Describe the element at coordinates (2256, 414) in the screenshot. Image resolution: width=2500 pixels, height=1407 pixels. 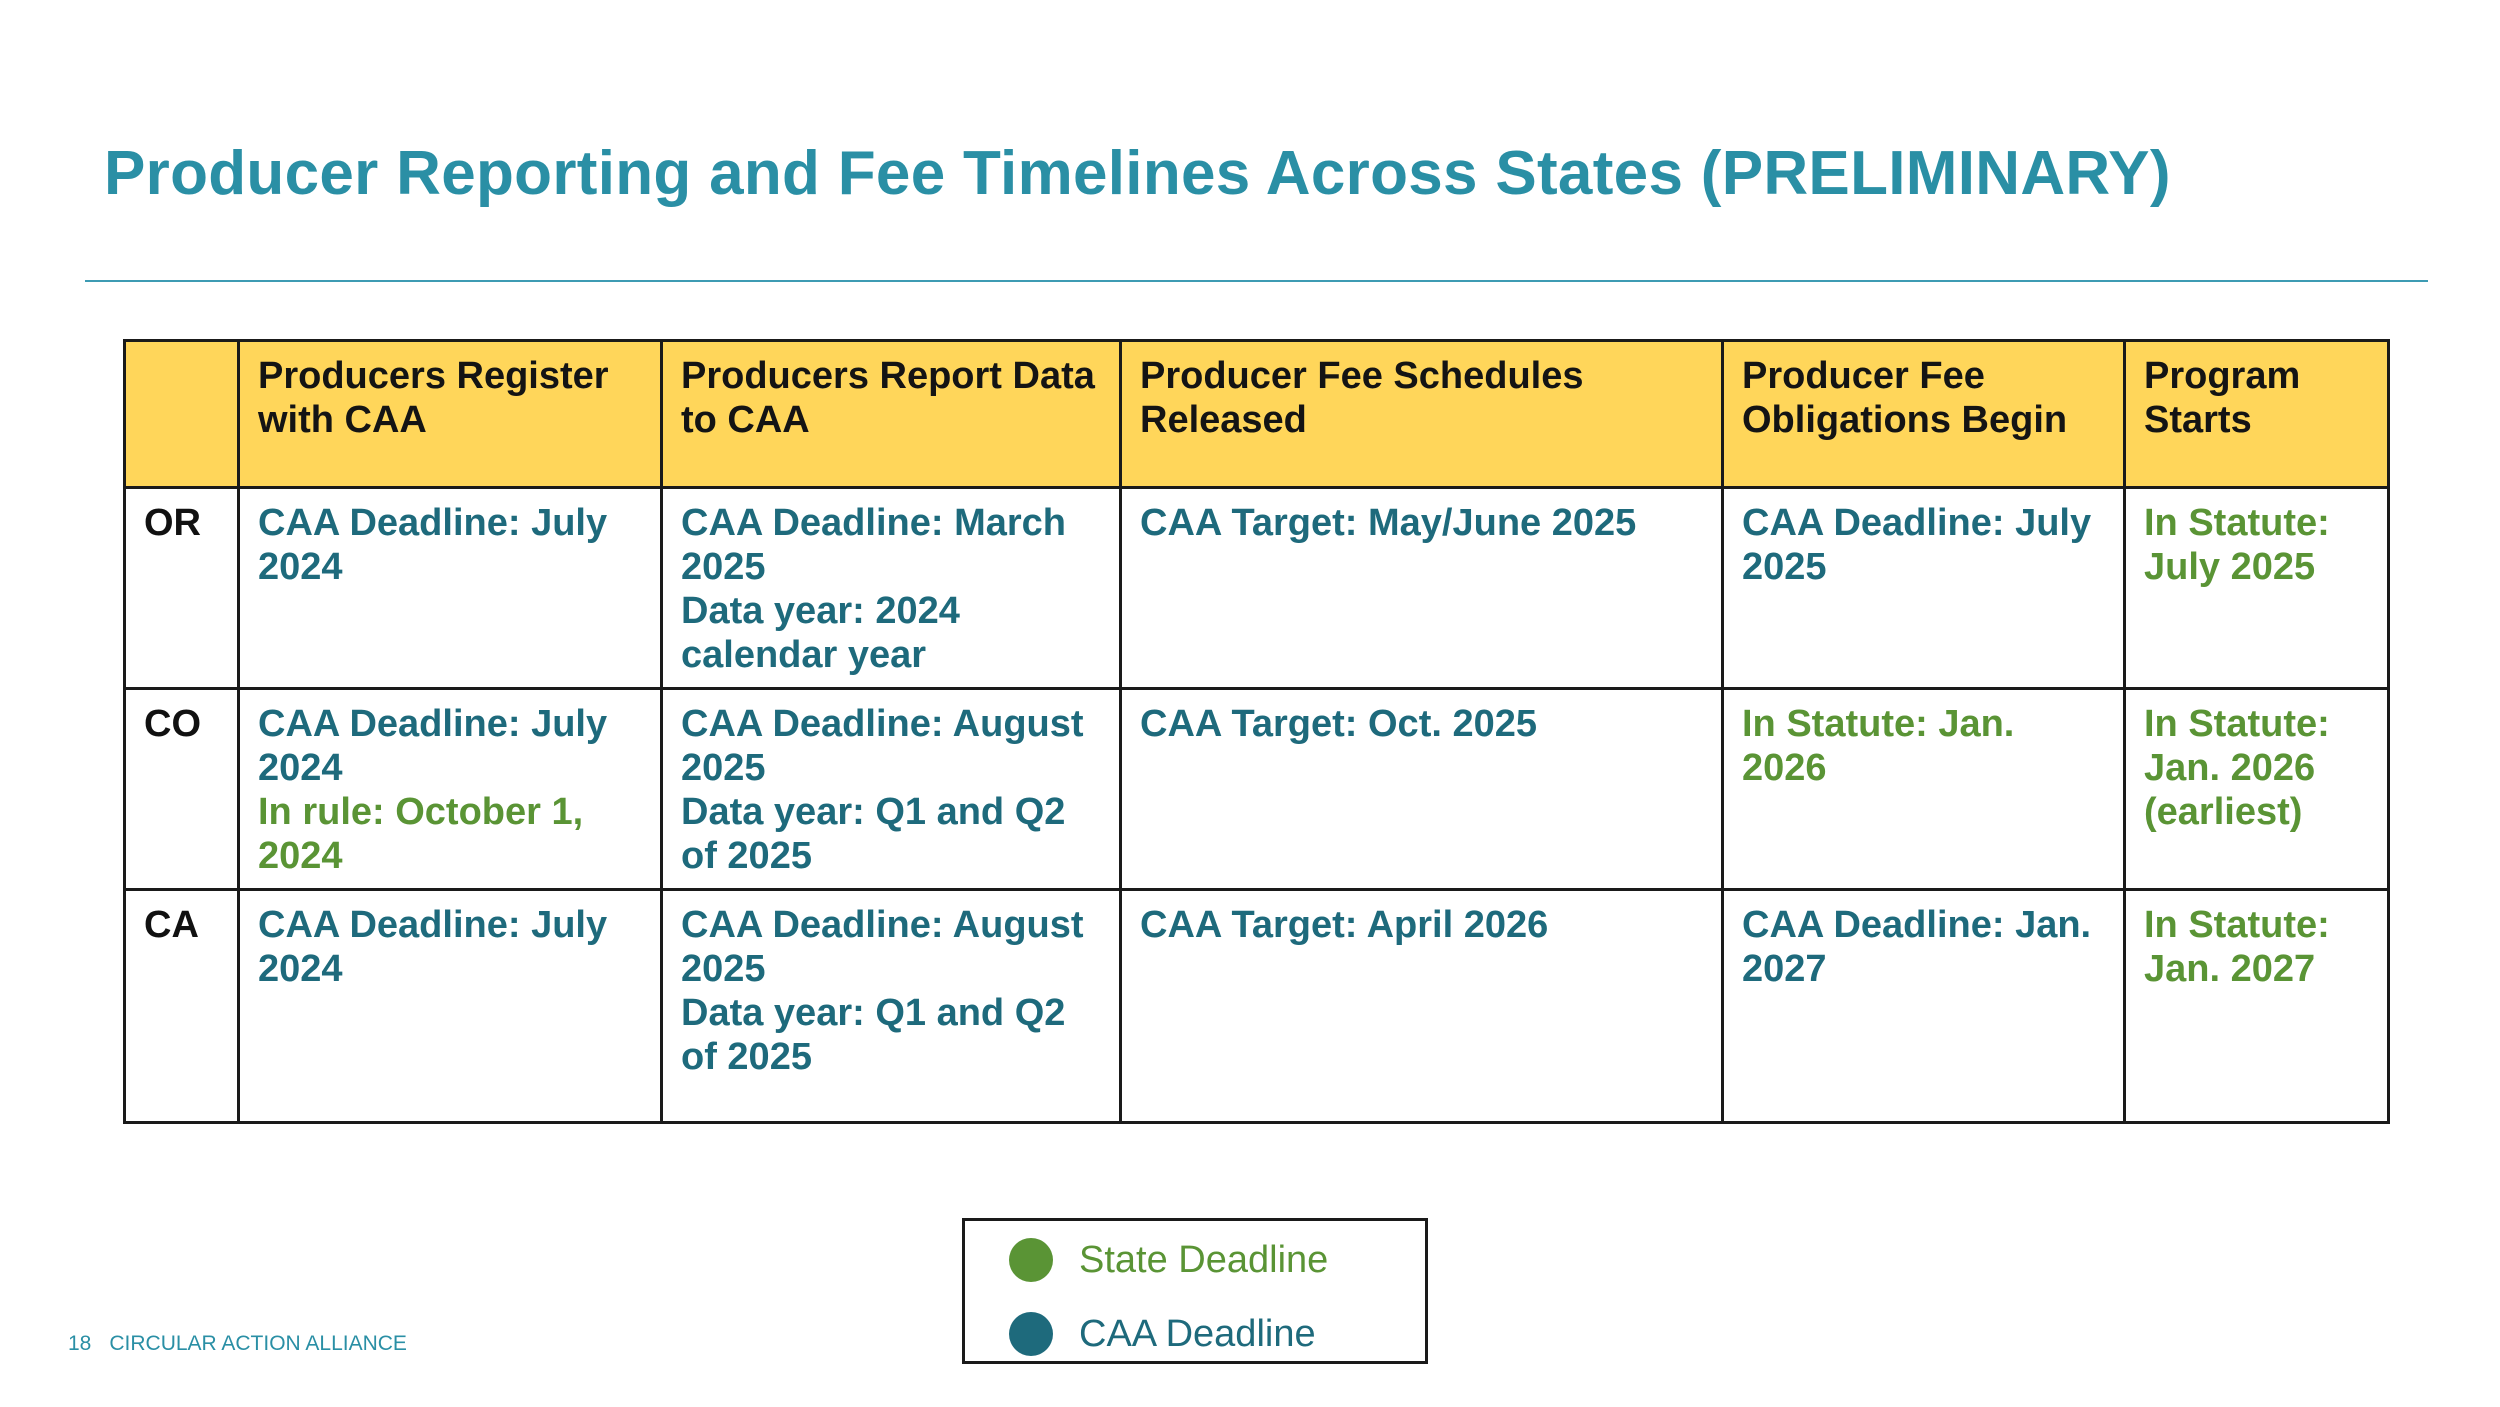
I see `header-cell-program-starts: Program Starts` at that location.